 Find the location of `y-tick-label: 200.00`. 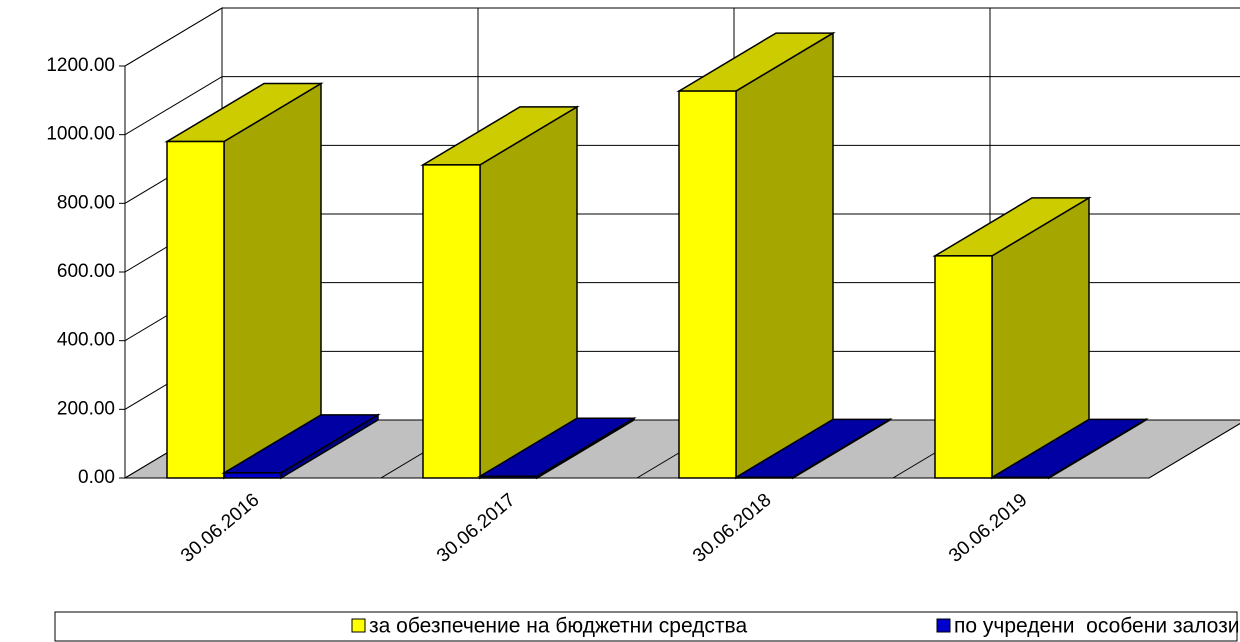

y-tick-label: 200.00 is located at coordinates (86, 408).